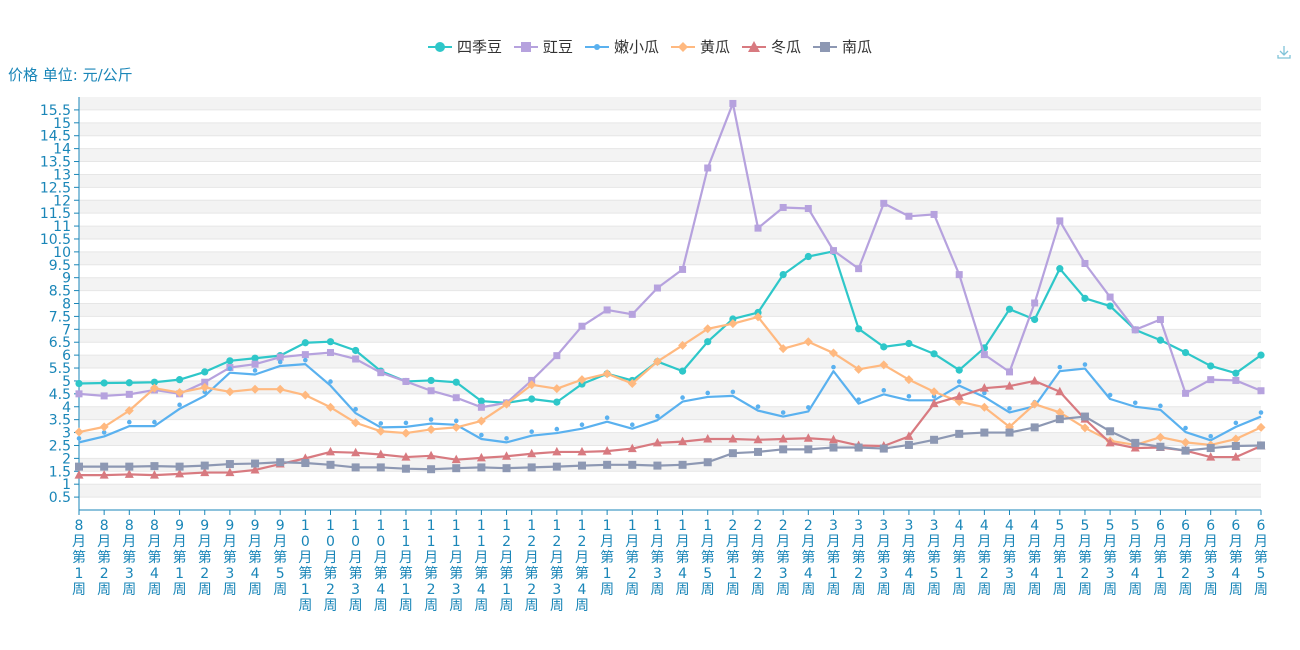 The image size is (1300, 650). I want to click on legend-marker-icon, so click(754, 46).